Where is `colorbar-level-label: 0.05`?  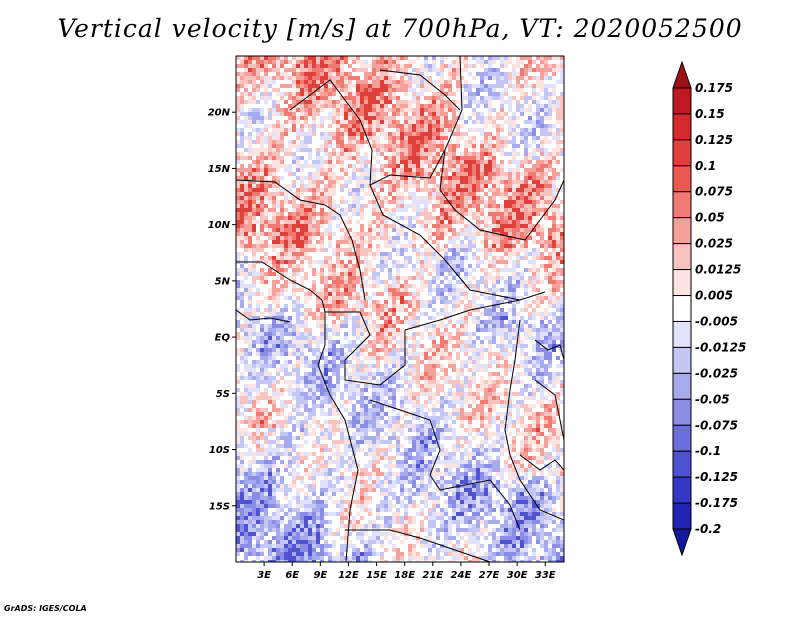
colorbar-level-label: 0.05 is located at coordinates (710, 218).